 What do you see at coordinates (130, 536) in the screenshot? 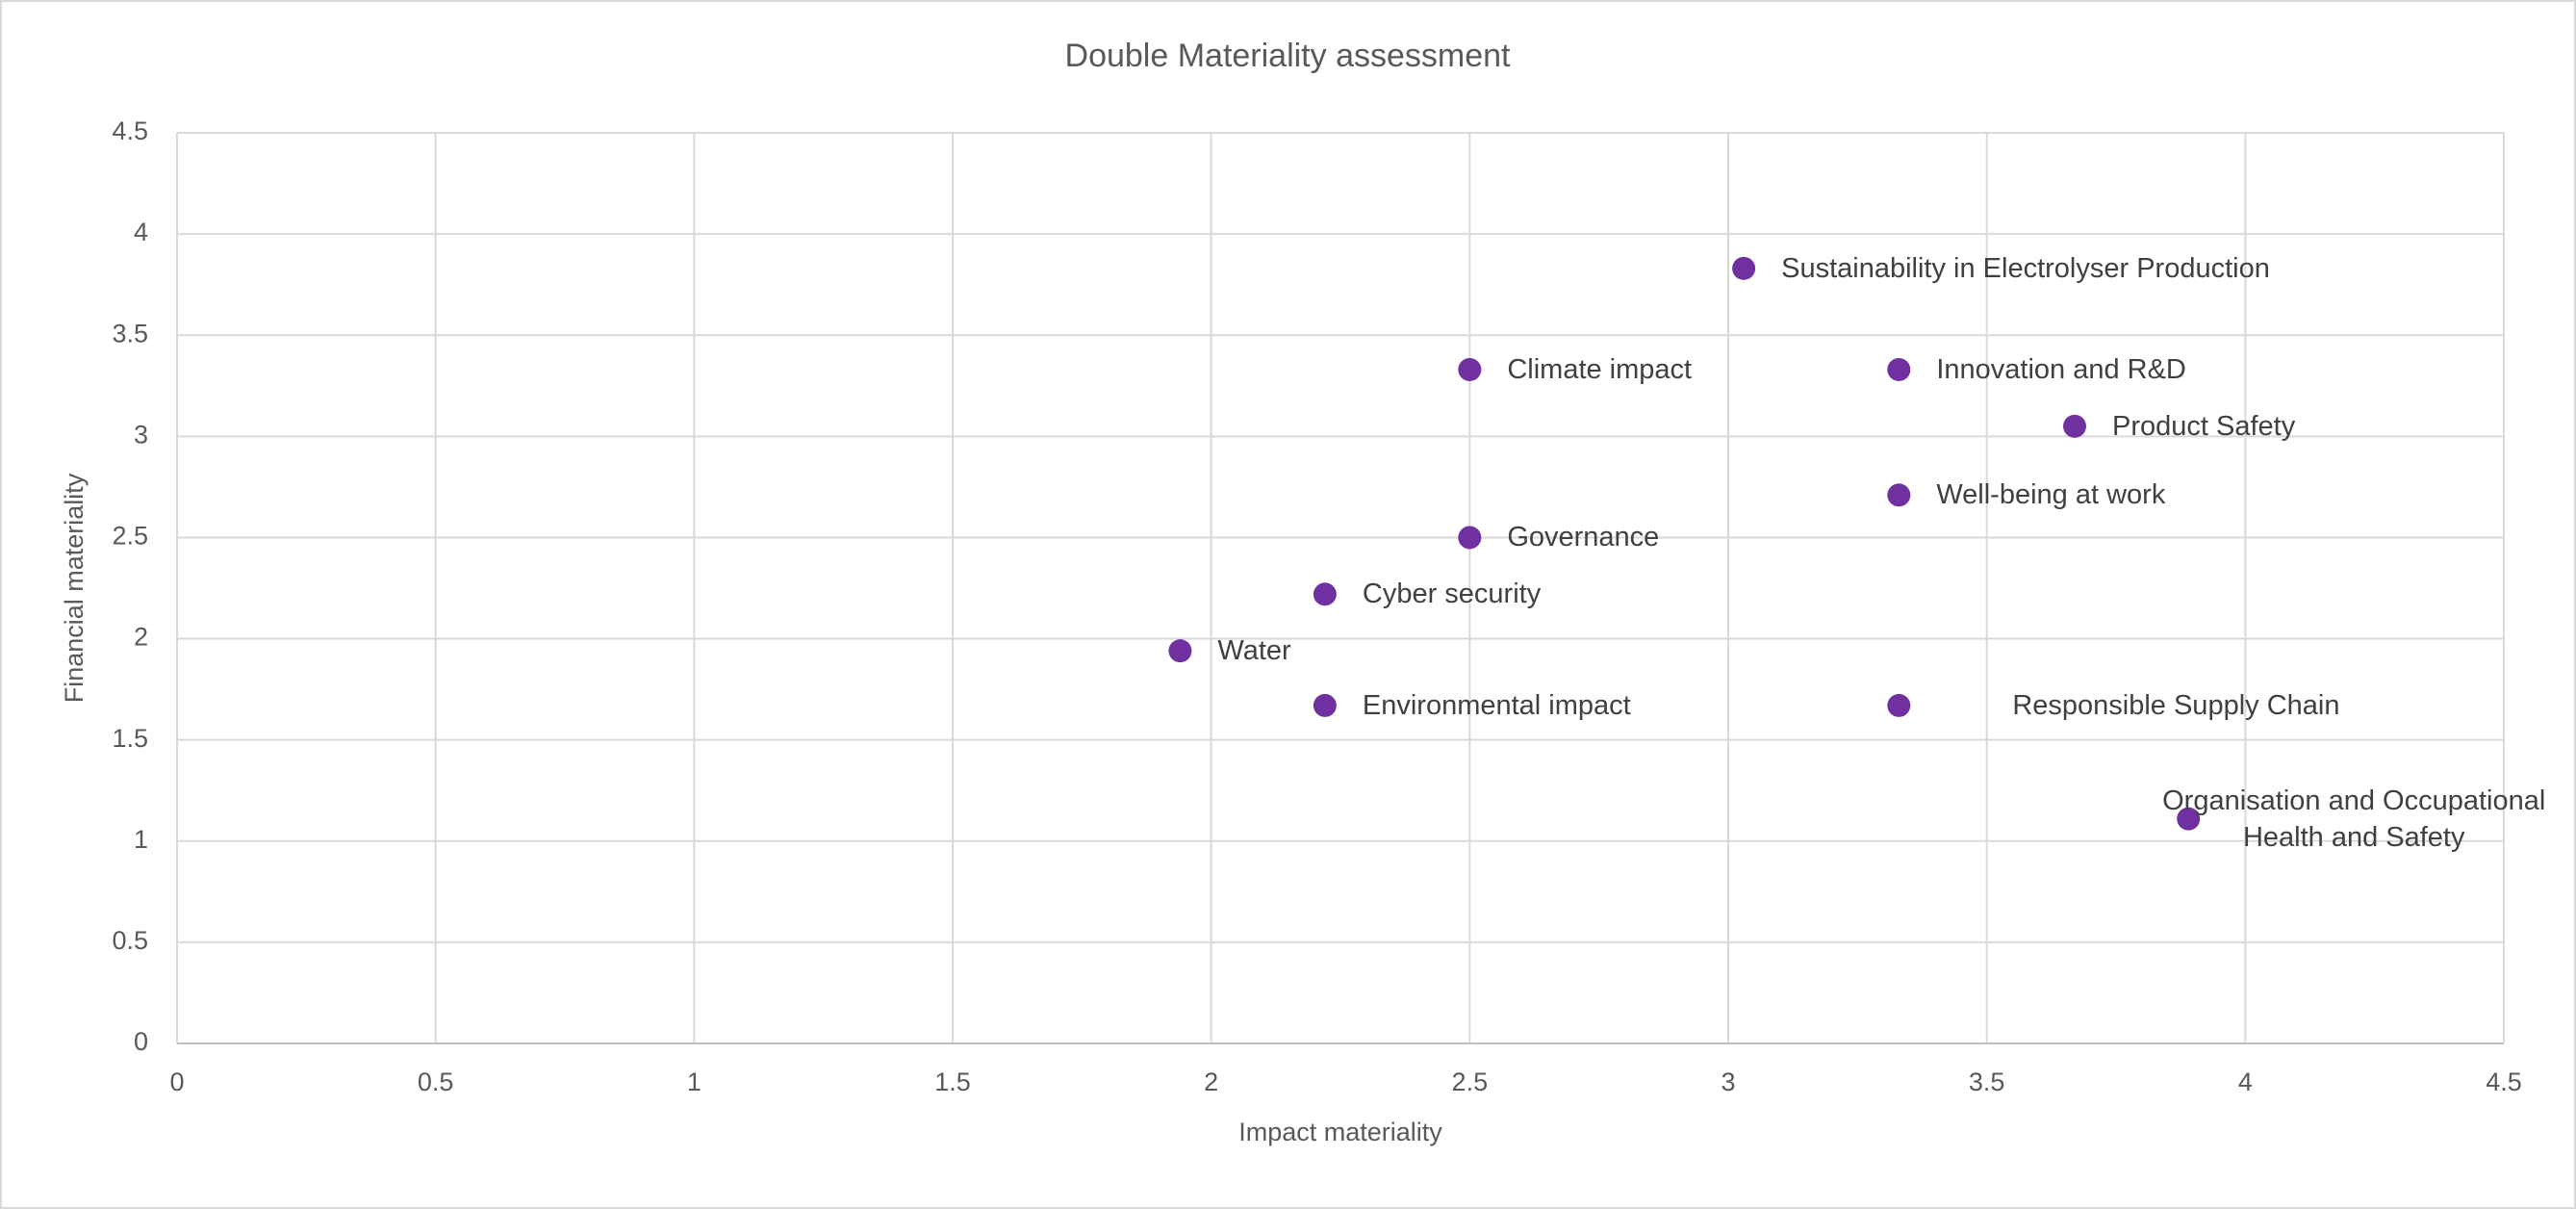
I see `y-tick-label: 2.5` at bounding box center [130, 536].